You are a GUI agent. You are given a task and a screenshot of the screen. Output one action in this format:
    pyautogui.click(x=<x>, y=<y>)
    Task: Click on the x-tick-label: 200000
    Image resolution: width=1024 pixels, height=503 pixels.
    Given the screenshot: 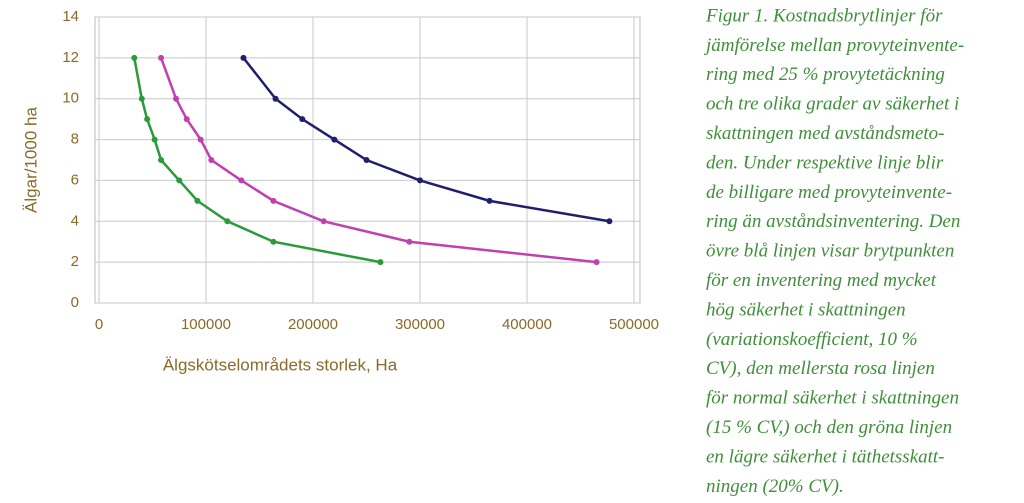 What is the action you would take?
    pyautogui.click(x=313, y=324)
    